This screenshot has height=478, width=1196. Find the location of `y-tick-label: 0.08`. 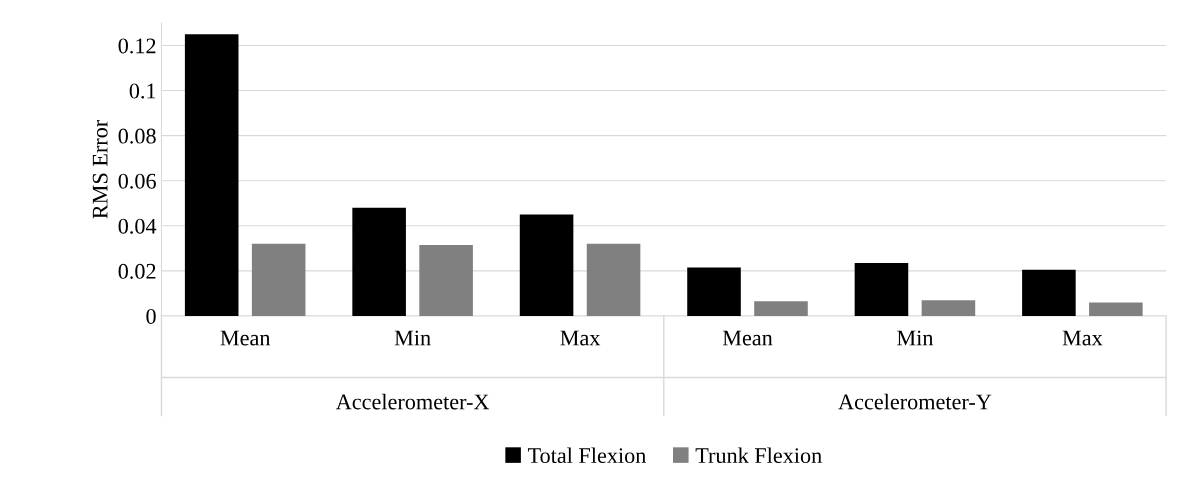

y-tick-label: 0.08 is located at coordinates (137, 136).